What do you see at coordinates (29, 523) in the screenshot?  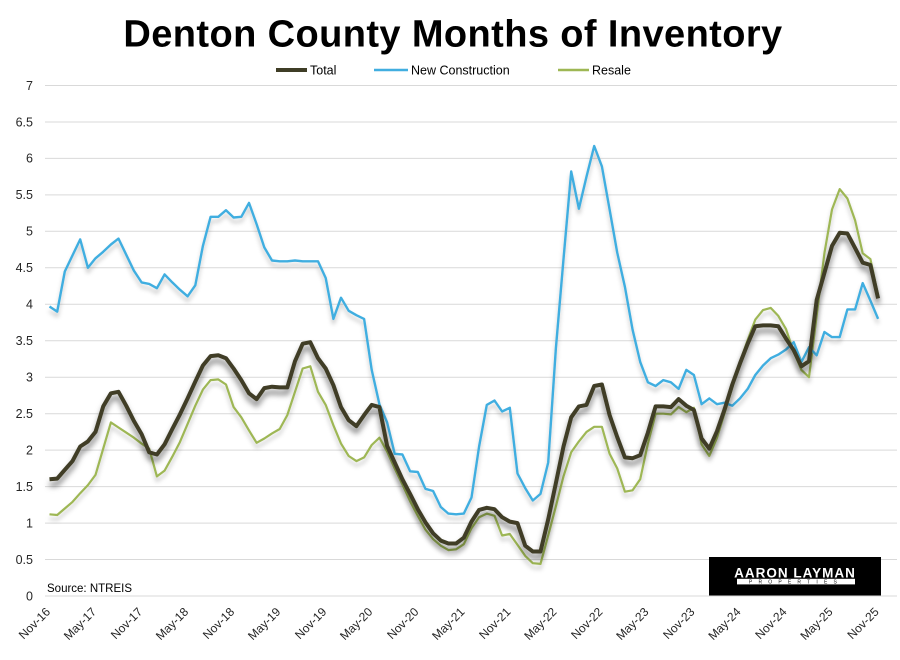 I see `svg-text: 1` at bounding box center [29, 523].